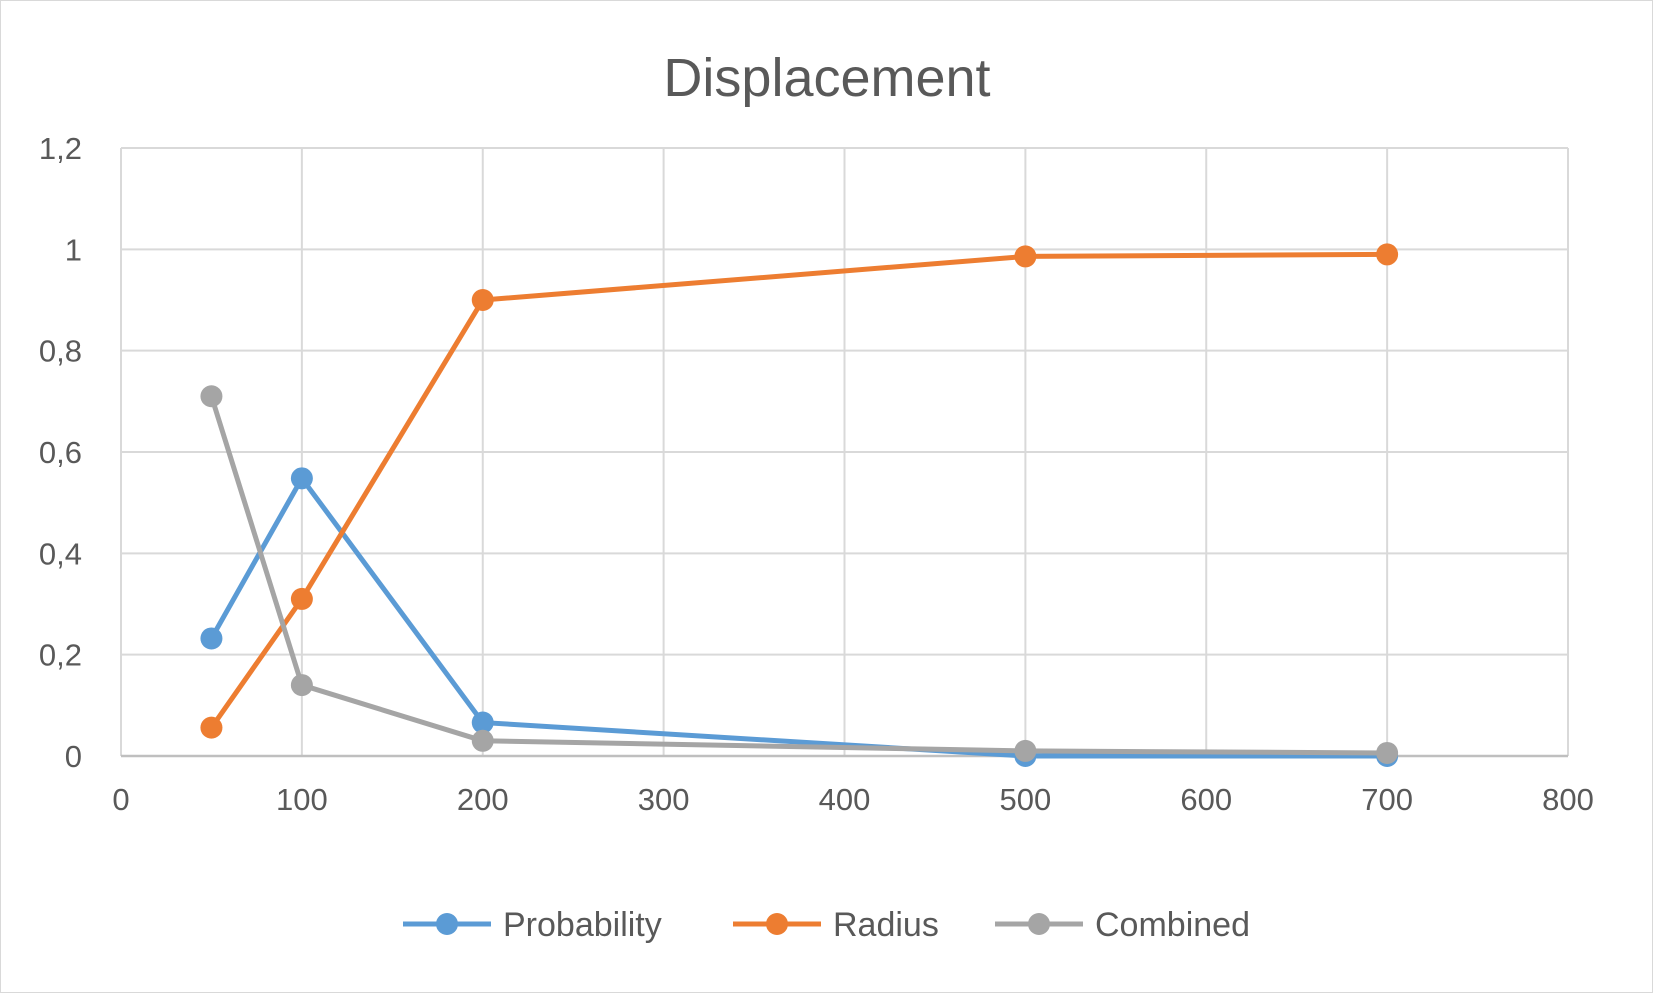 Image resolution: width=1653 pixels, height=993 pixels. What do you see at coordinates (302, 799) in the screenshot?
I see `x-tick-label: 100` at bounding box center [302, 799].